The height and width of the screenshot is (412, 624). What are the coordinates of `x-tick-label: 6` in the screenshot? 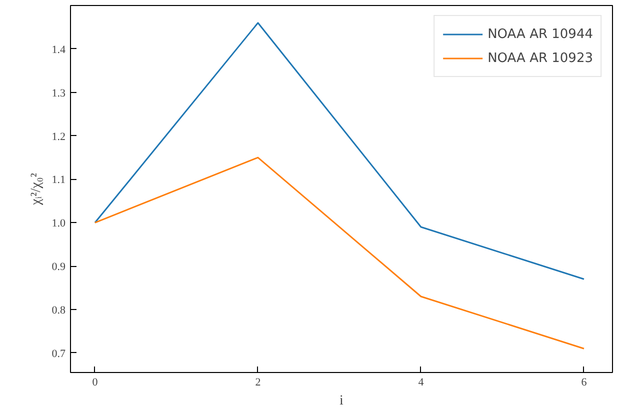 It's located at (584, 382).